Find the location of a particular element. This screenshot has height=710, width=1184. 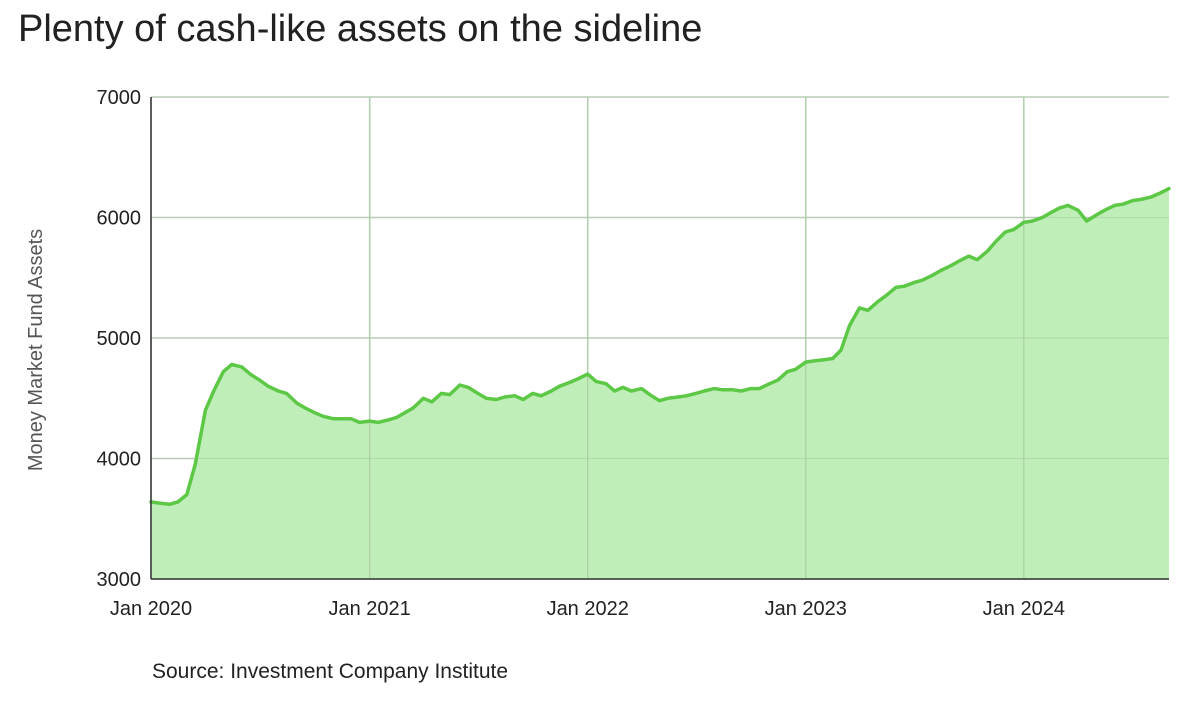

y-tick-labels: 3000 4000 5000 6000 7000 is located at coordinates (119, 339).